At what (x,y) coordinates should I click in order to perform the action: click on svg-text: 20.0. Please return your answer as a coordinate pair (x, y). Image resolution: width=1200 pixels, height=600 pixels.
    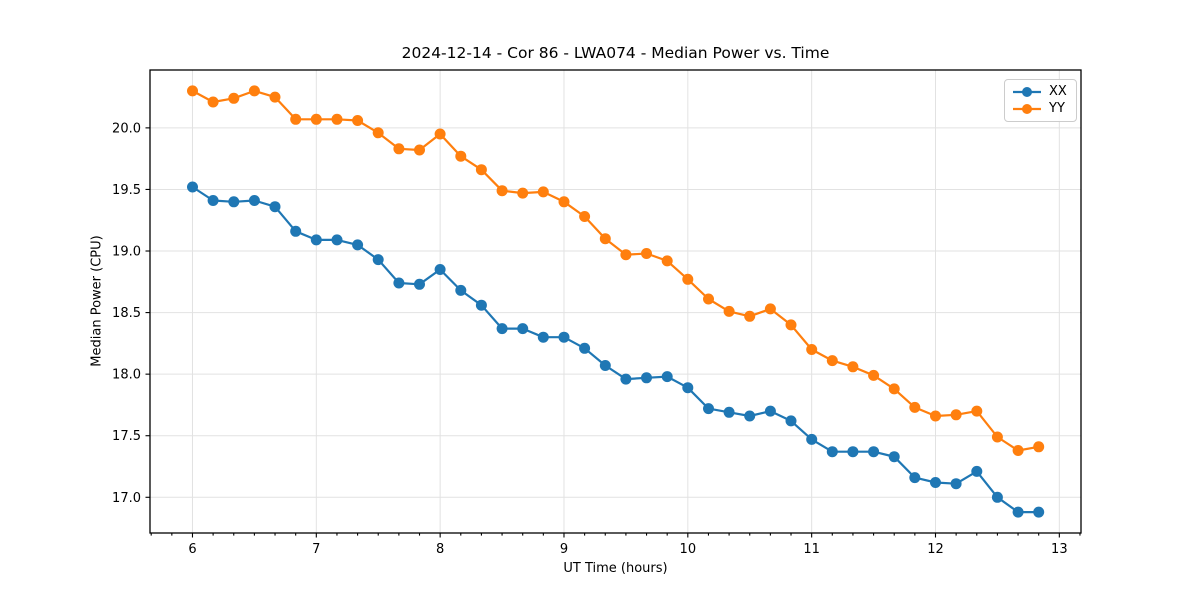
    Looking at the image, I should click on (126, 128).